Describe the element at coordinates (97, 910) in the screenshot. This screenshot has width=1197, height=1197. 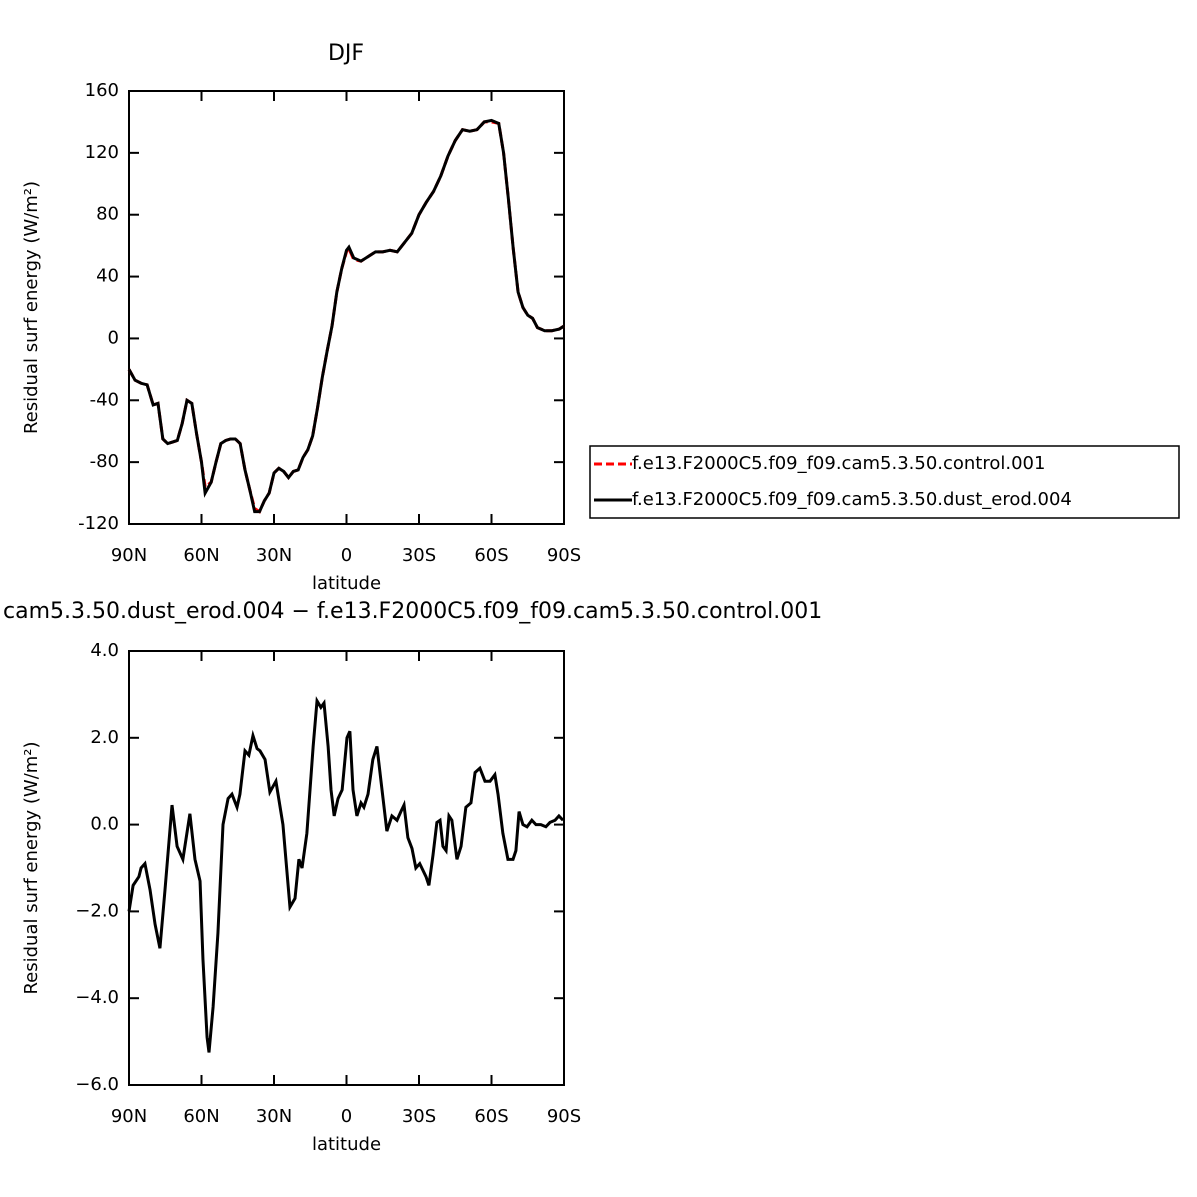
I see `y-tick-label: −2.0` at that location.